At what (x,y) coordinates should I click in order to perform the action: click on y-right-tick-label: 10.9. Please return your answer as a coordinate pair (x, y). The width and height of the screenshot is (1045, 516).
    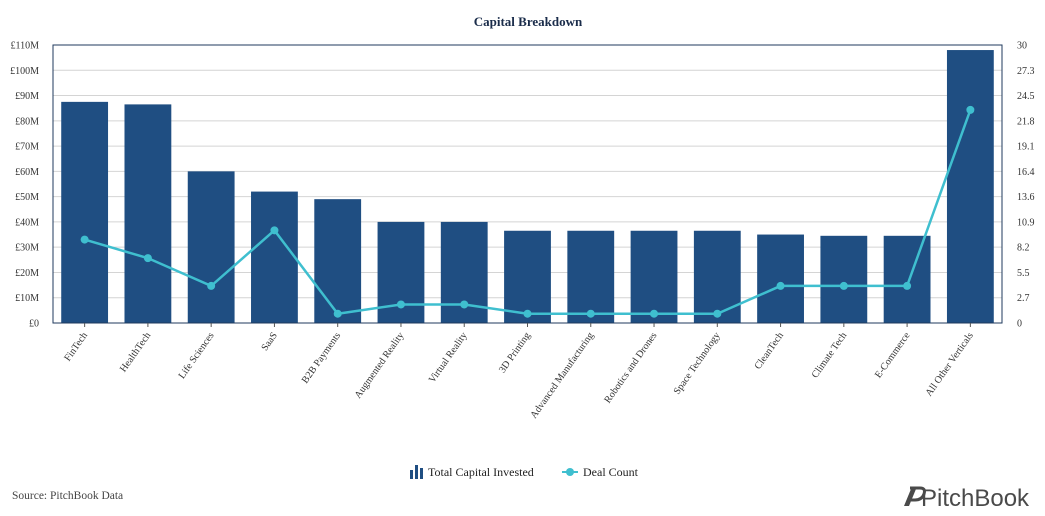
    Looking at the image, I should click on (1026, 222).